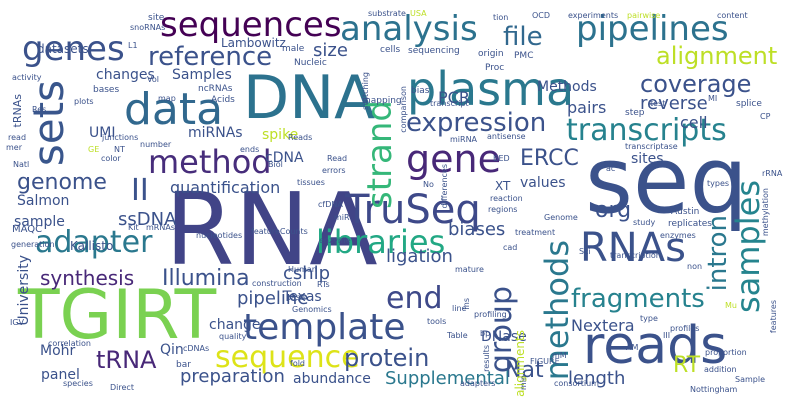  Describe the element at coordinates (250, 149) in the screenshot. I see `word: ends` at that location.